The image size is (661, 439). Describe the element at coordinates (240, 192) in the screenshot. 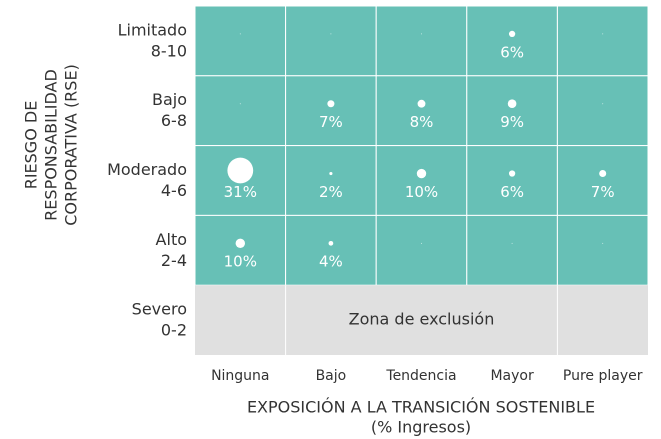

I see `value-label: 31%` at that location.